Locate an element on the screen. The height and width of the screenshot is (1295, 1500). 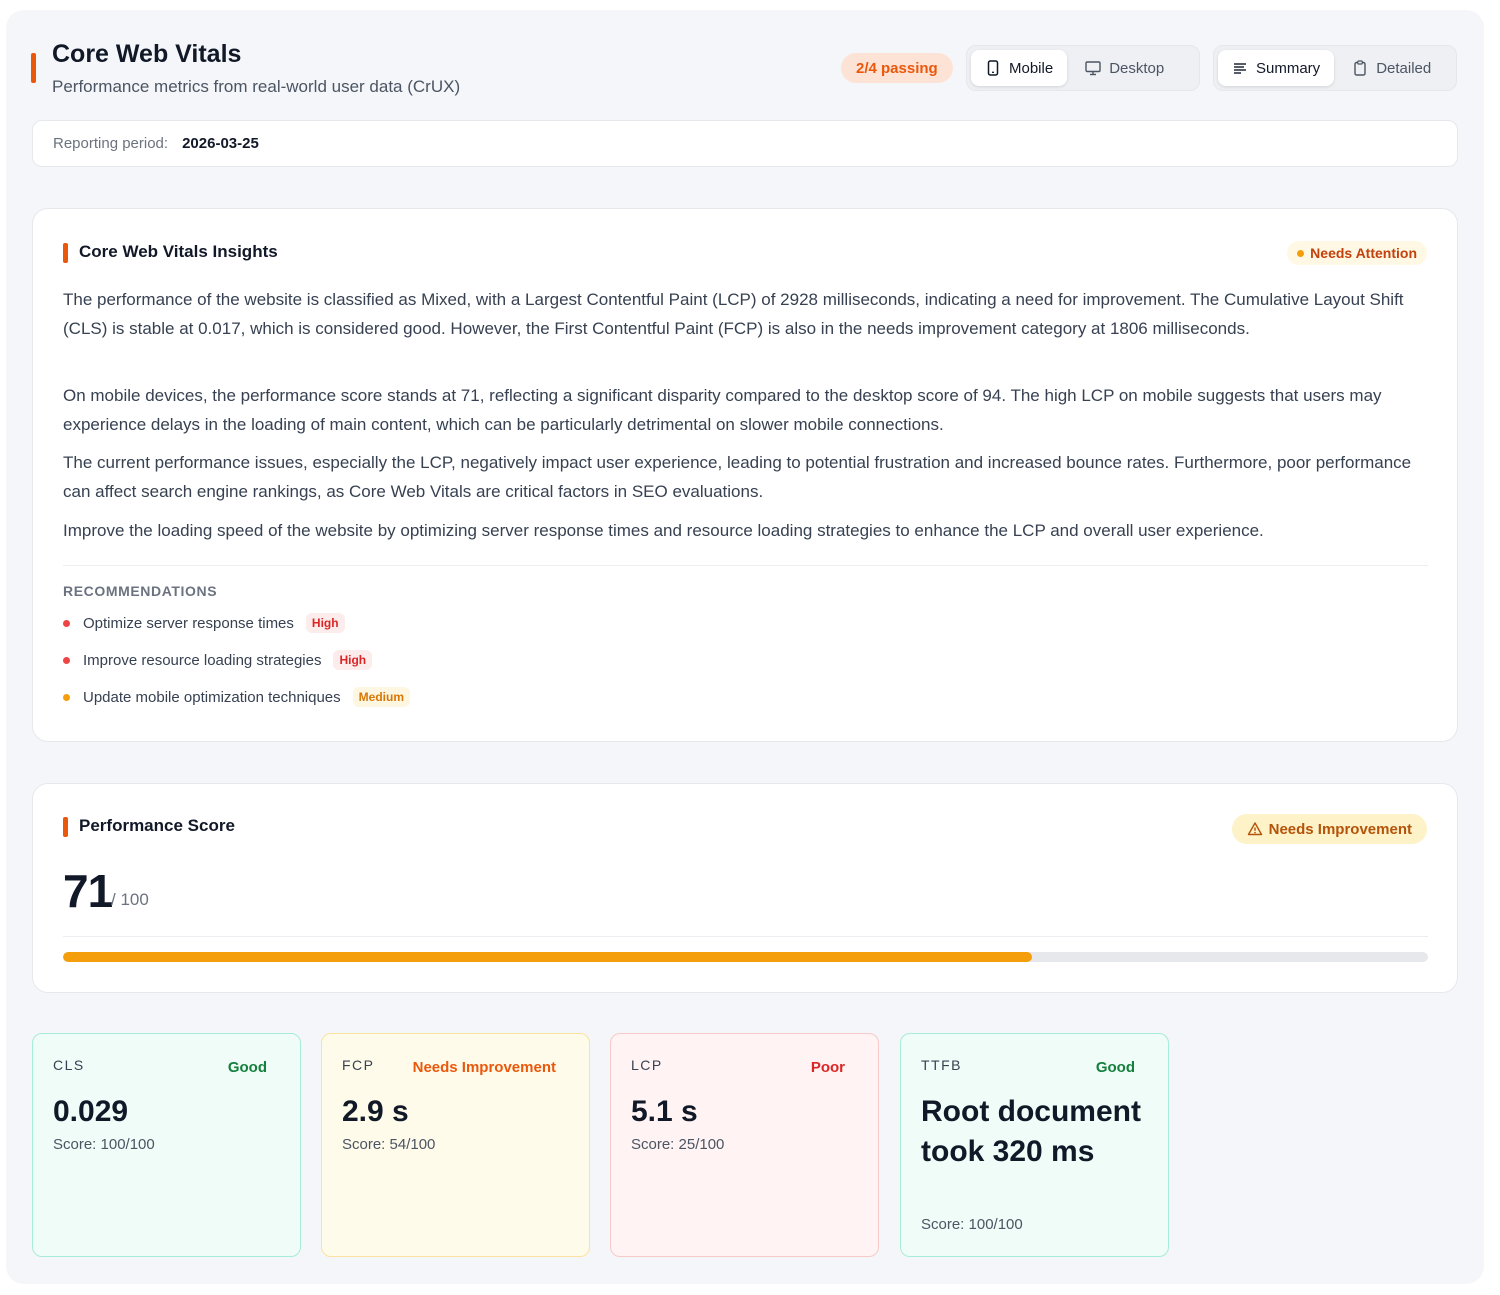
metric-status: Needs Improvement is located at coordinates (484, 1067).